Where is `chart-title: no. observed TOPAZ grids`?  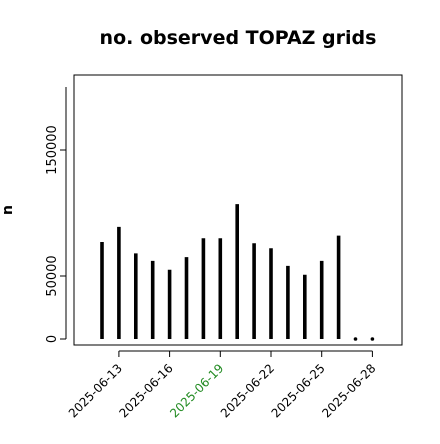 chart-title: no. observed TOPAZ grids is located at coordinates (238, 38).